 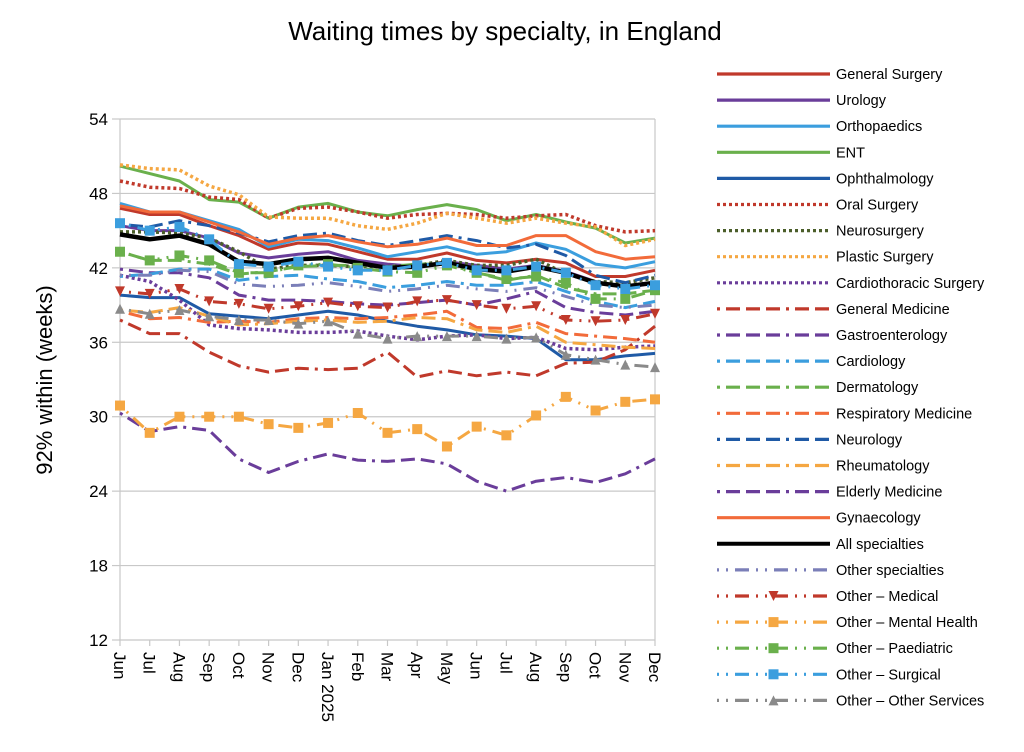 I want to click on legend-label: Cardiology, so click(x=871, y=362).